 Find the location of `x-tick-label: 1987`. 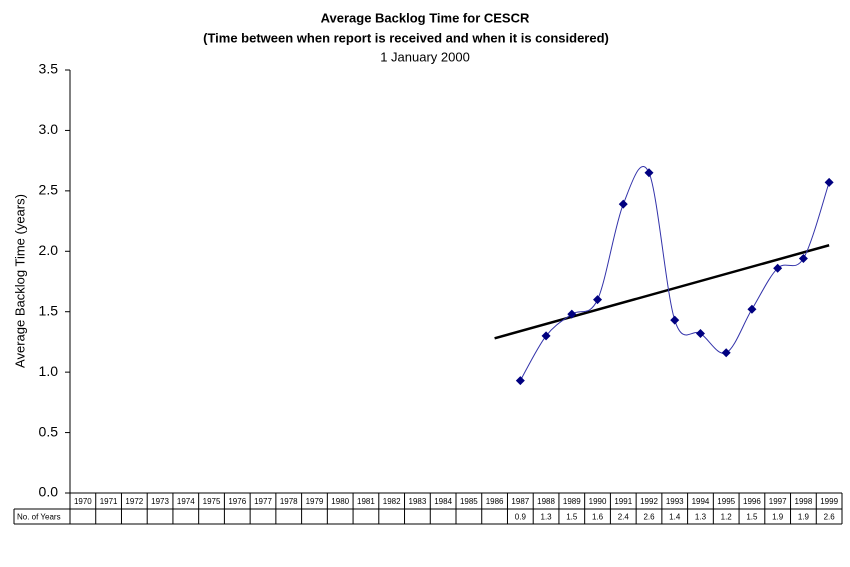

x-tick-label: 1987 is located at coordinates (520, 501).